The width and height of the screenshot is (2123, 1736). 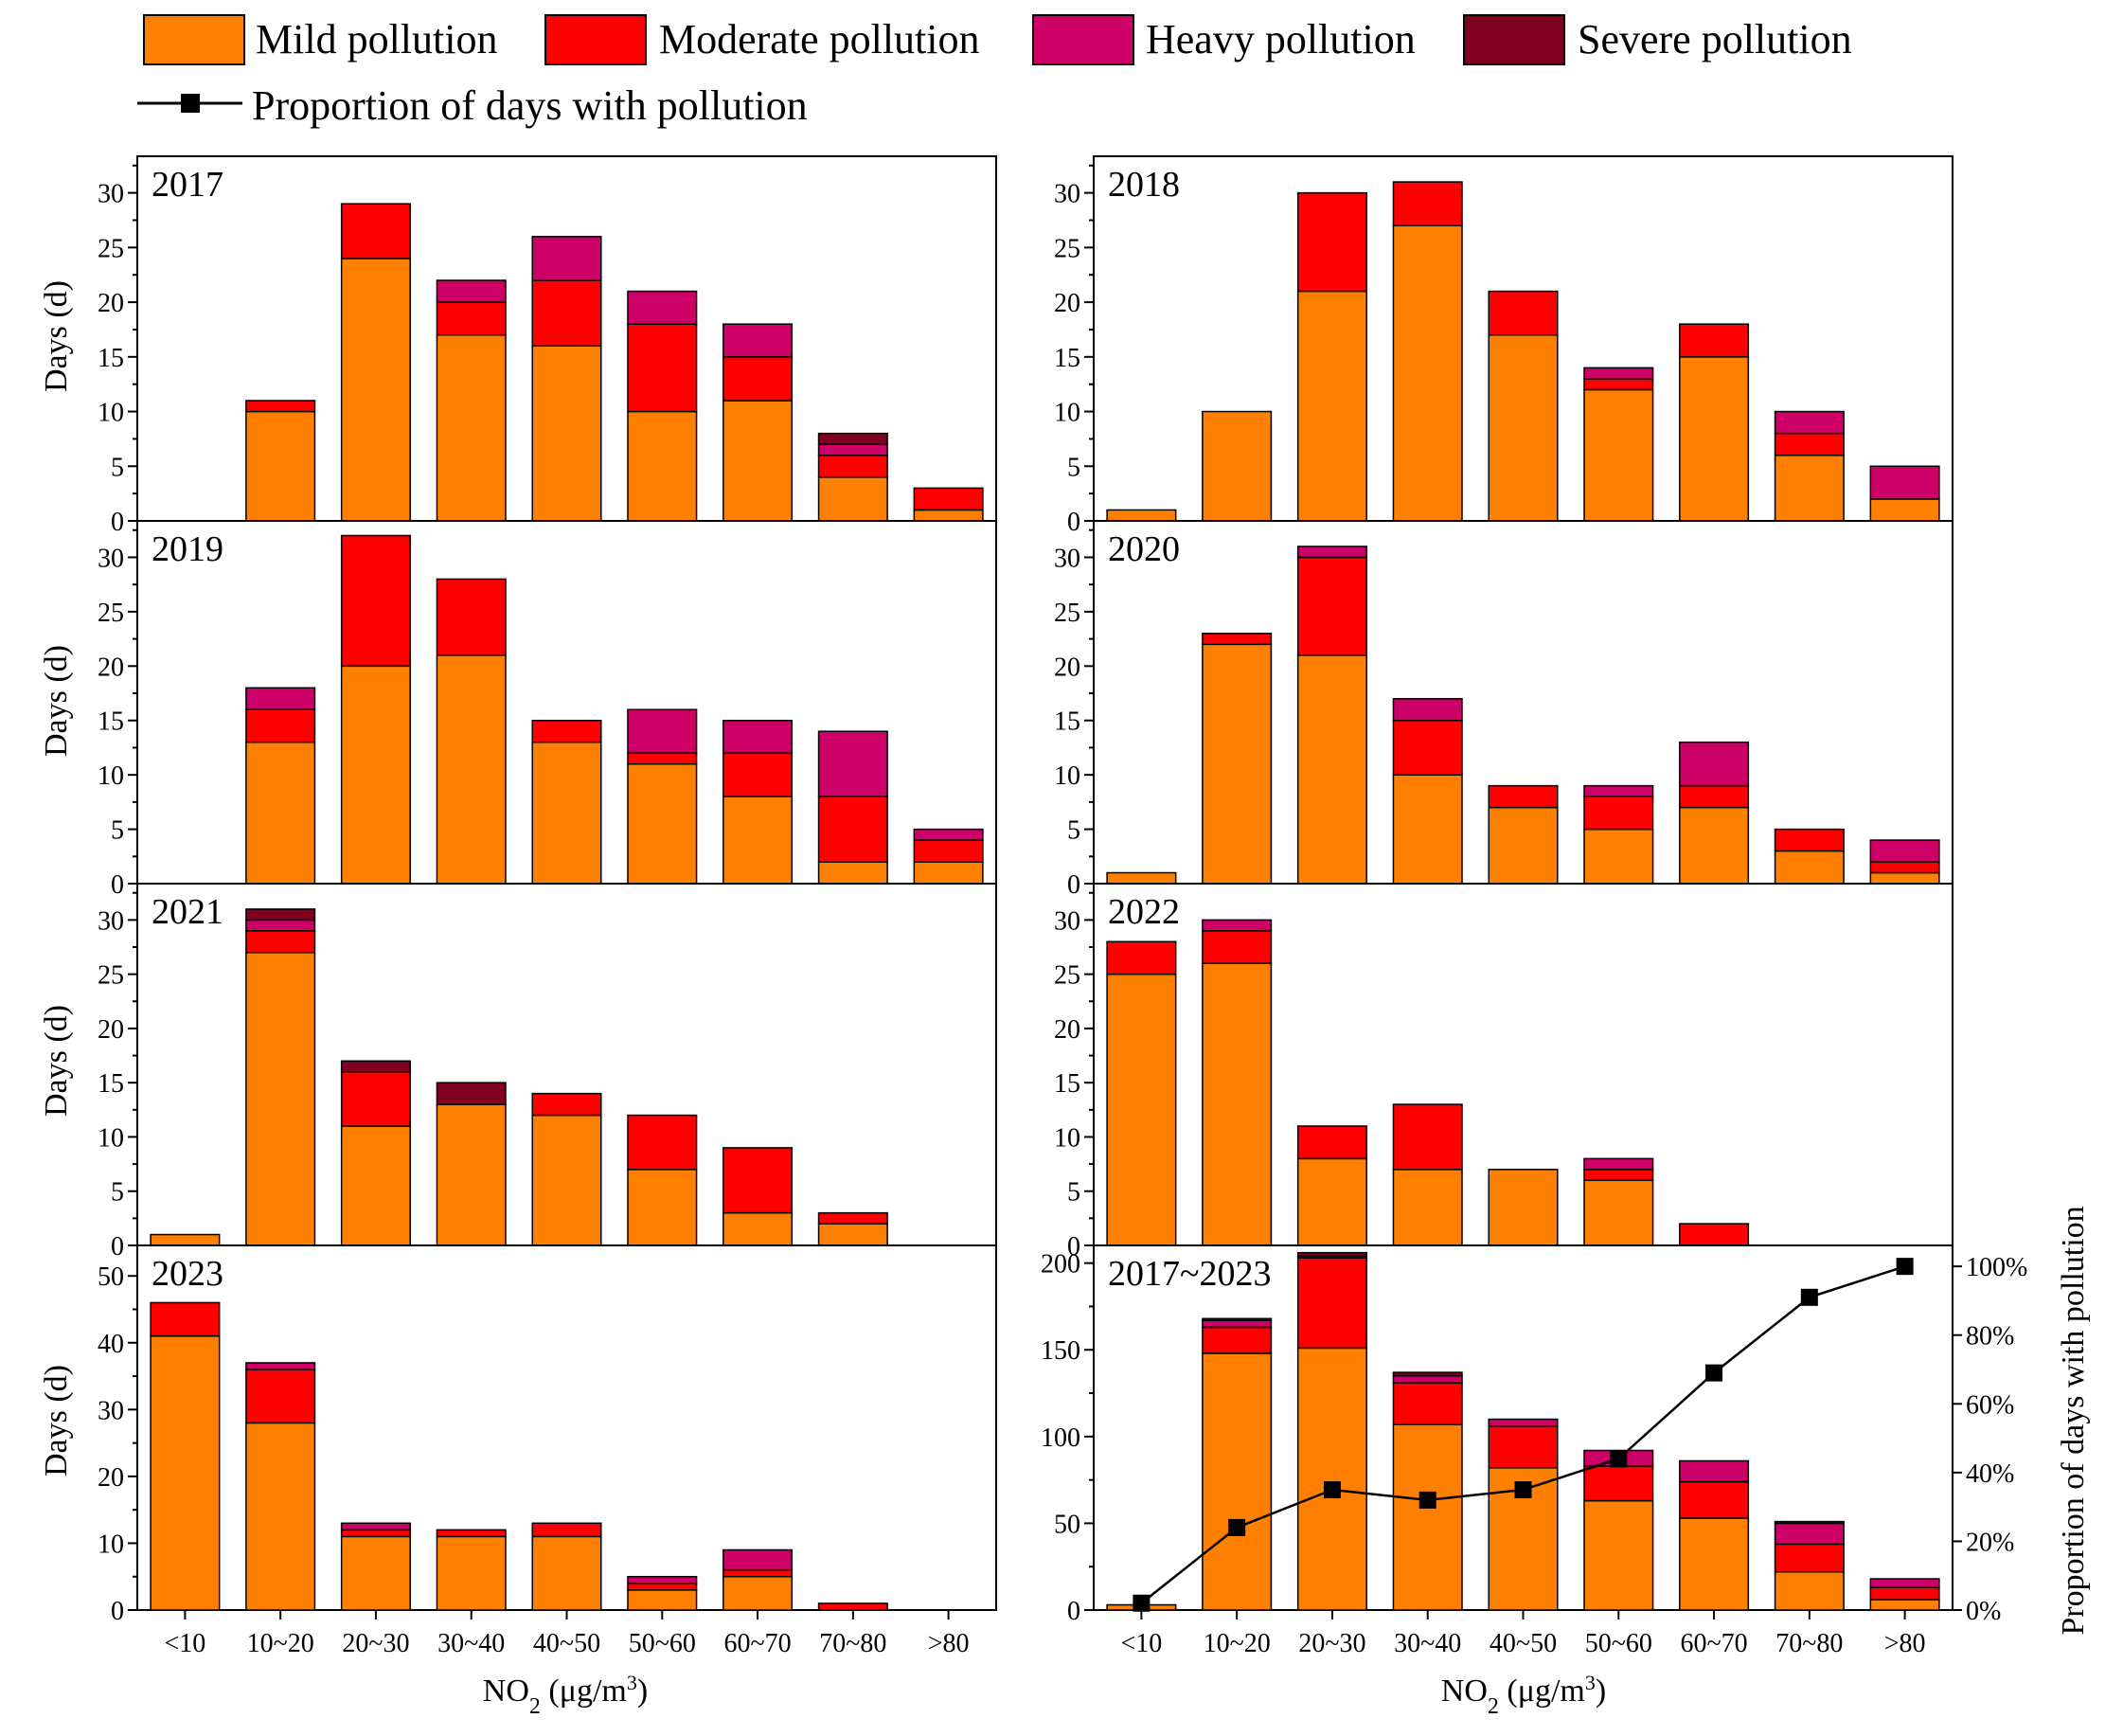 I want to click on y-axis-label-row1: Days (d), so click(x=56, y=336).